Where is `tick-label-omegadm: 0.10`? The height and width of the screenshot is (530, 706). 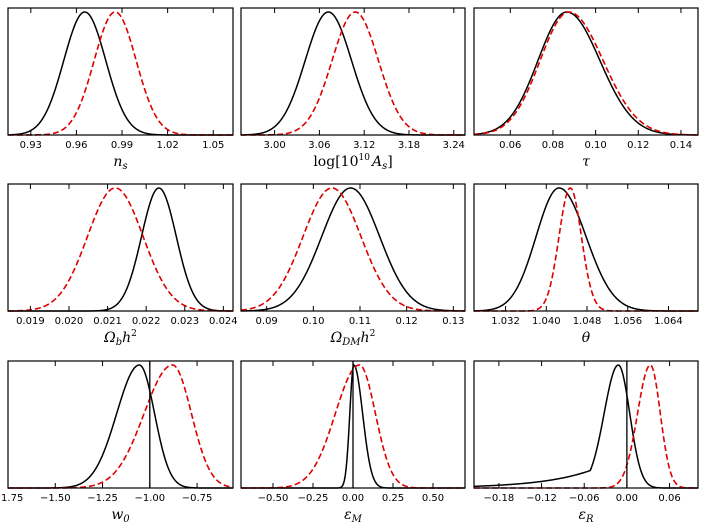
tick-label-omegadm: 0.10 is located at coordinates (313, 321).